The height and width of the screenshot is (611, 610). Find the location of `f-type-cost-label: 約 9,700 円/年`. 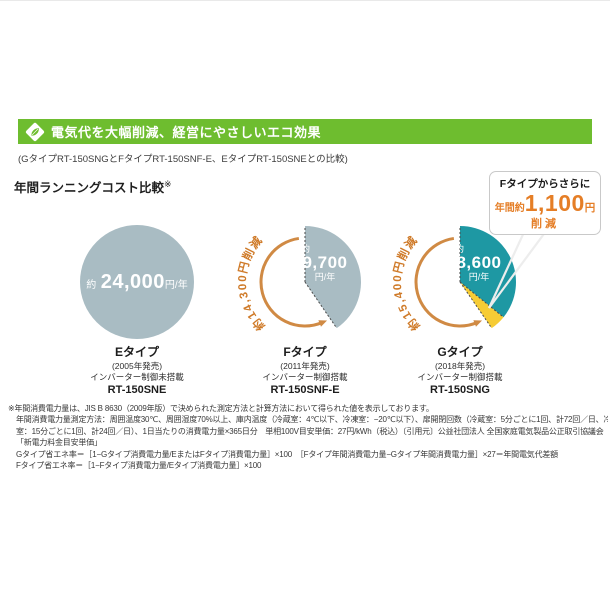

f-type-cost-label: 約 9,700 円/年 is located at coordinates (325, 263).